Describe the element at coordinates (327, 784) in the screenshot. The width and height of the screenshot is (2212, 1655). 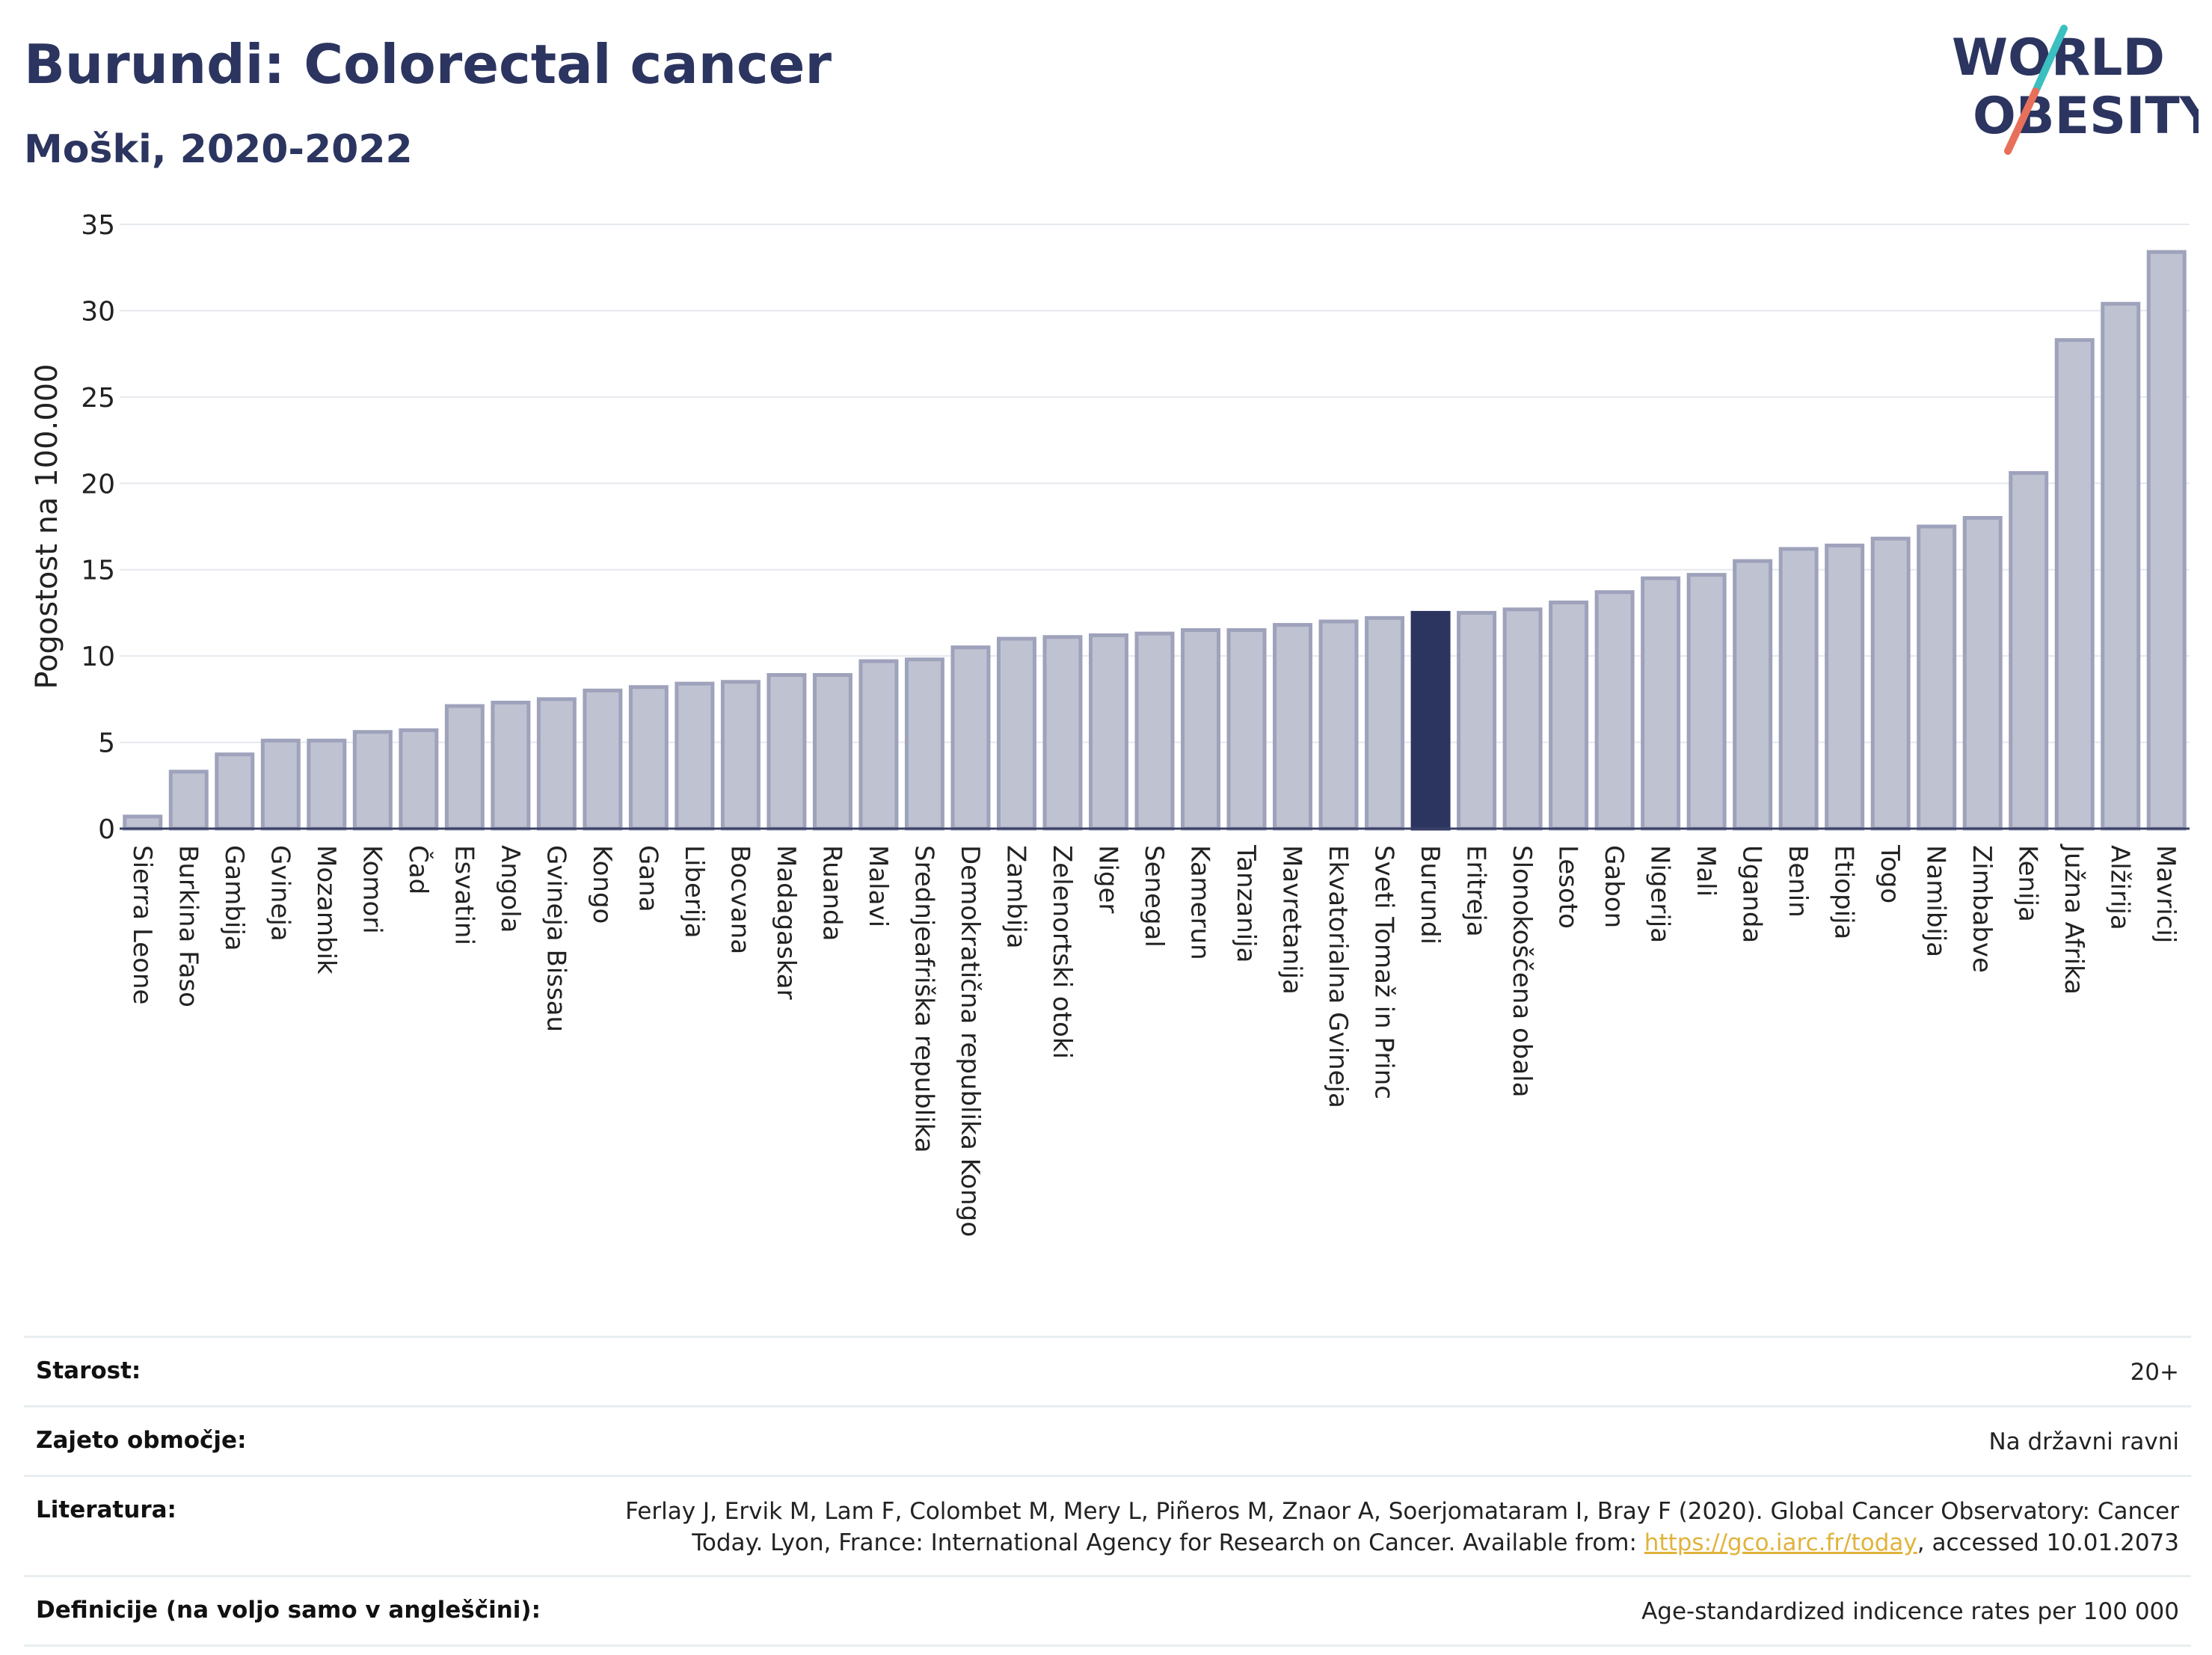
I see `bar-mozambik` at that location.